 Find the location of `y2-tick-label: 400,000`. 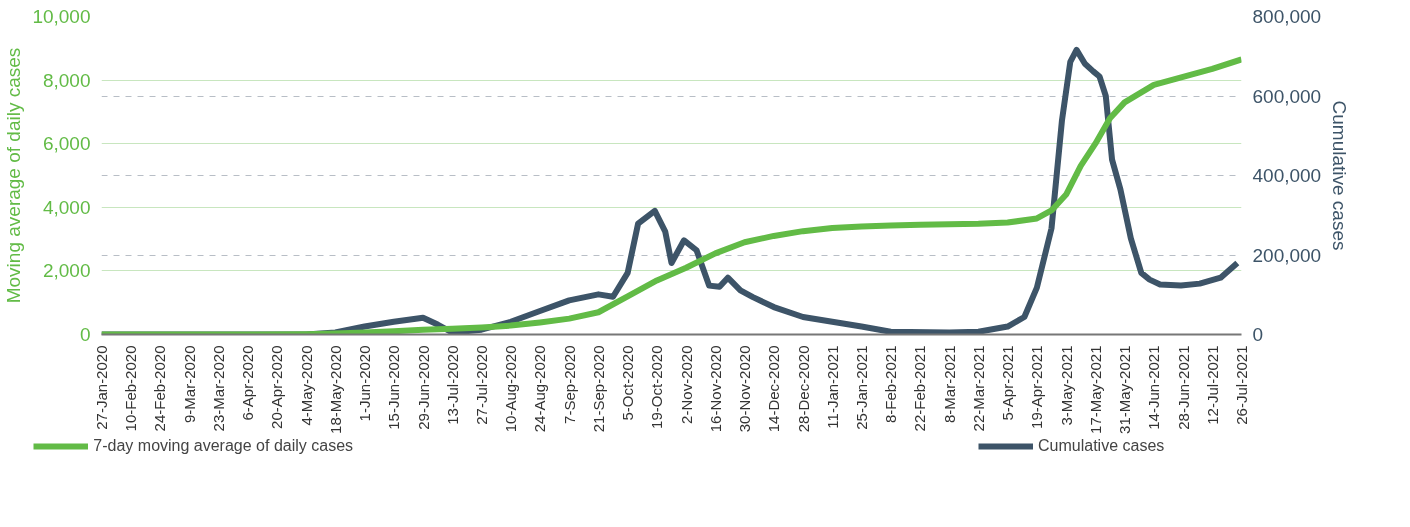

y2-tick-label: 400,000 is located at coordinates (1287, 175).